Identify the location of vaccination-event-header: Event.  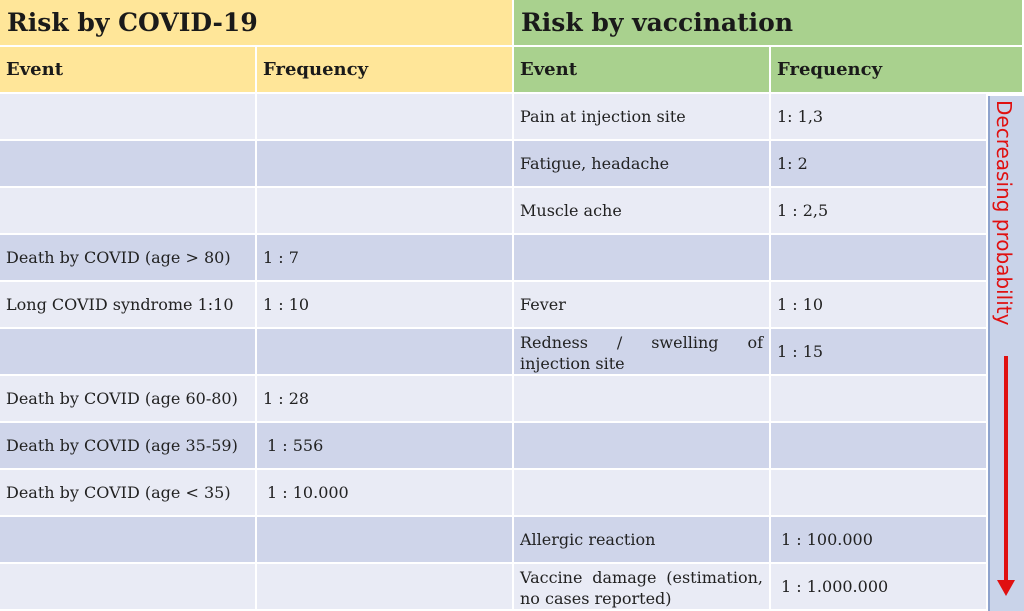
(642, 70).